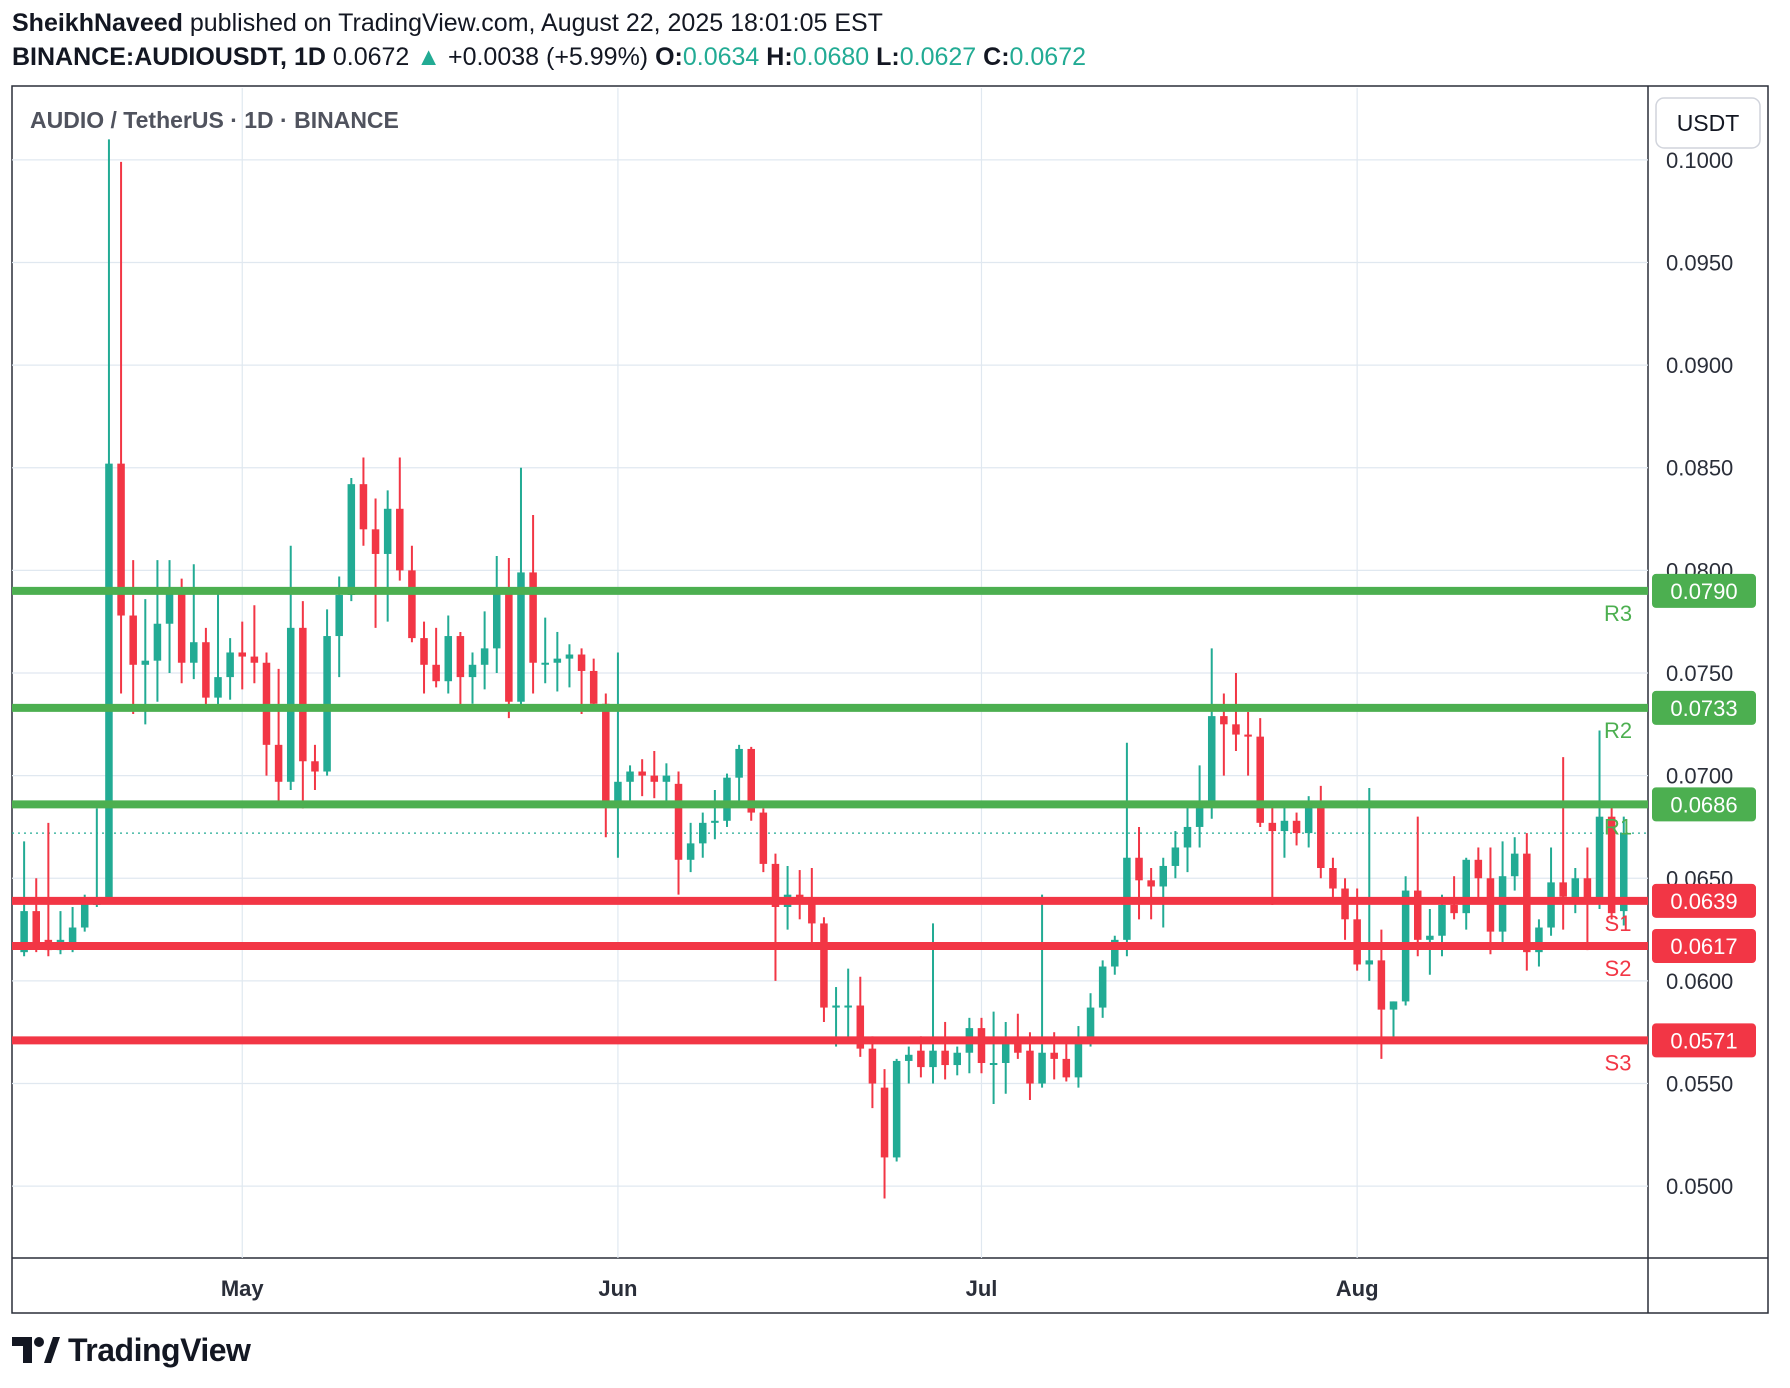  What do you see at coordinates (1704, 804) in the screenshot?
I see `level-price-tag-r1` at bounding box center [1704, 804].